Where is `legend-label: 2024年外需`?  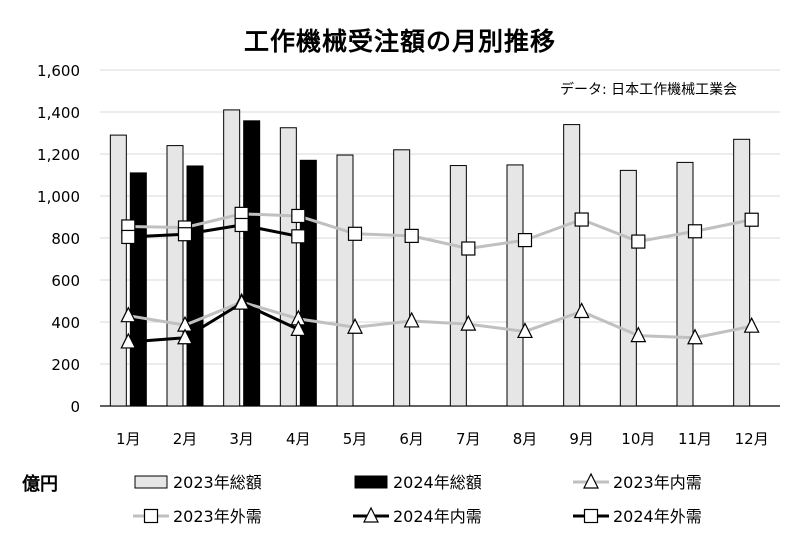
legend-label: 2024年外需 is located at coordinates (657, 516).